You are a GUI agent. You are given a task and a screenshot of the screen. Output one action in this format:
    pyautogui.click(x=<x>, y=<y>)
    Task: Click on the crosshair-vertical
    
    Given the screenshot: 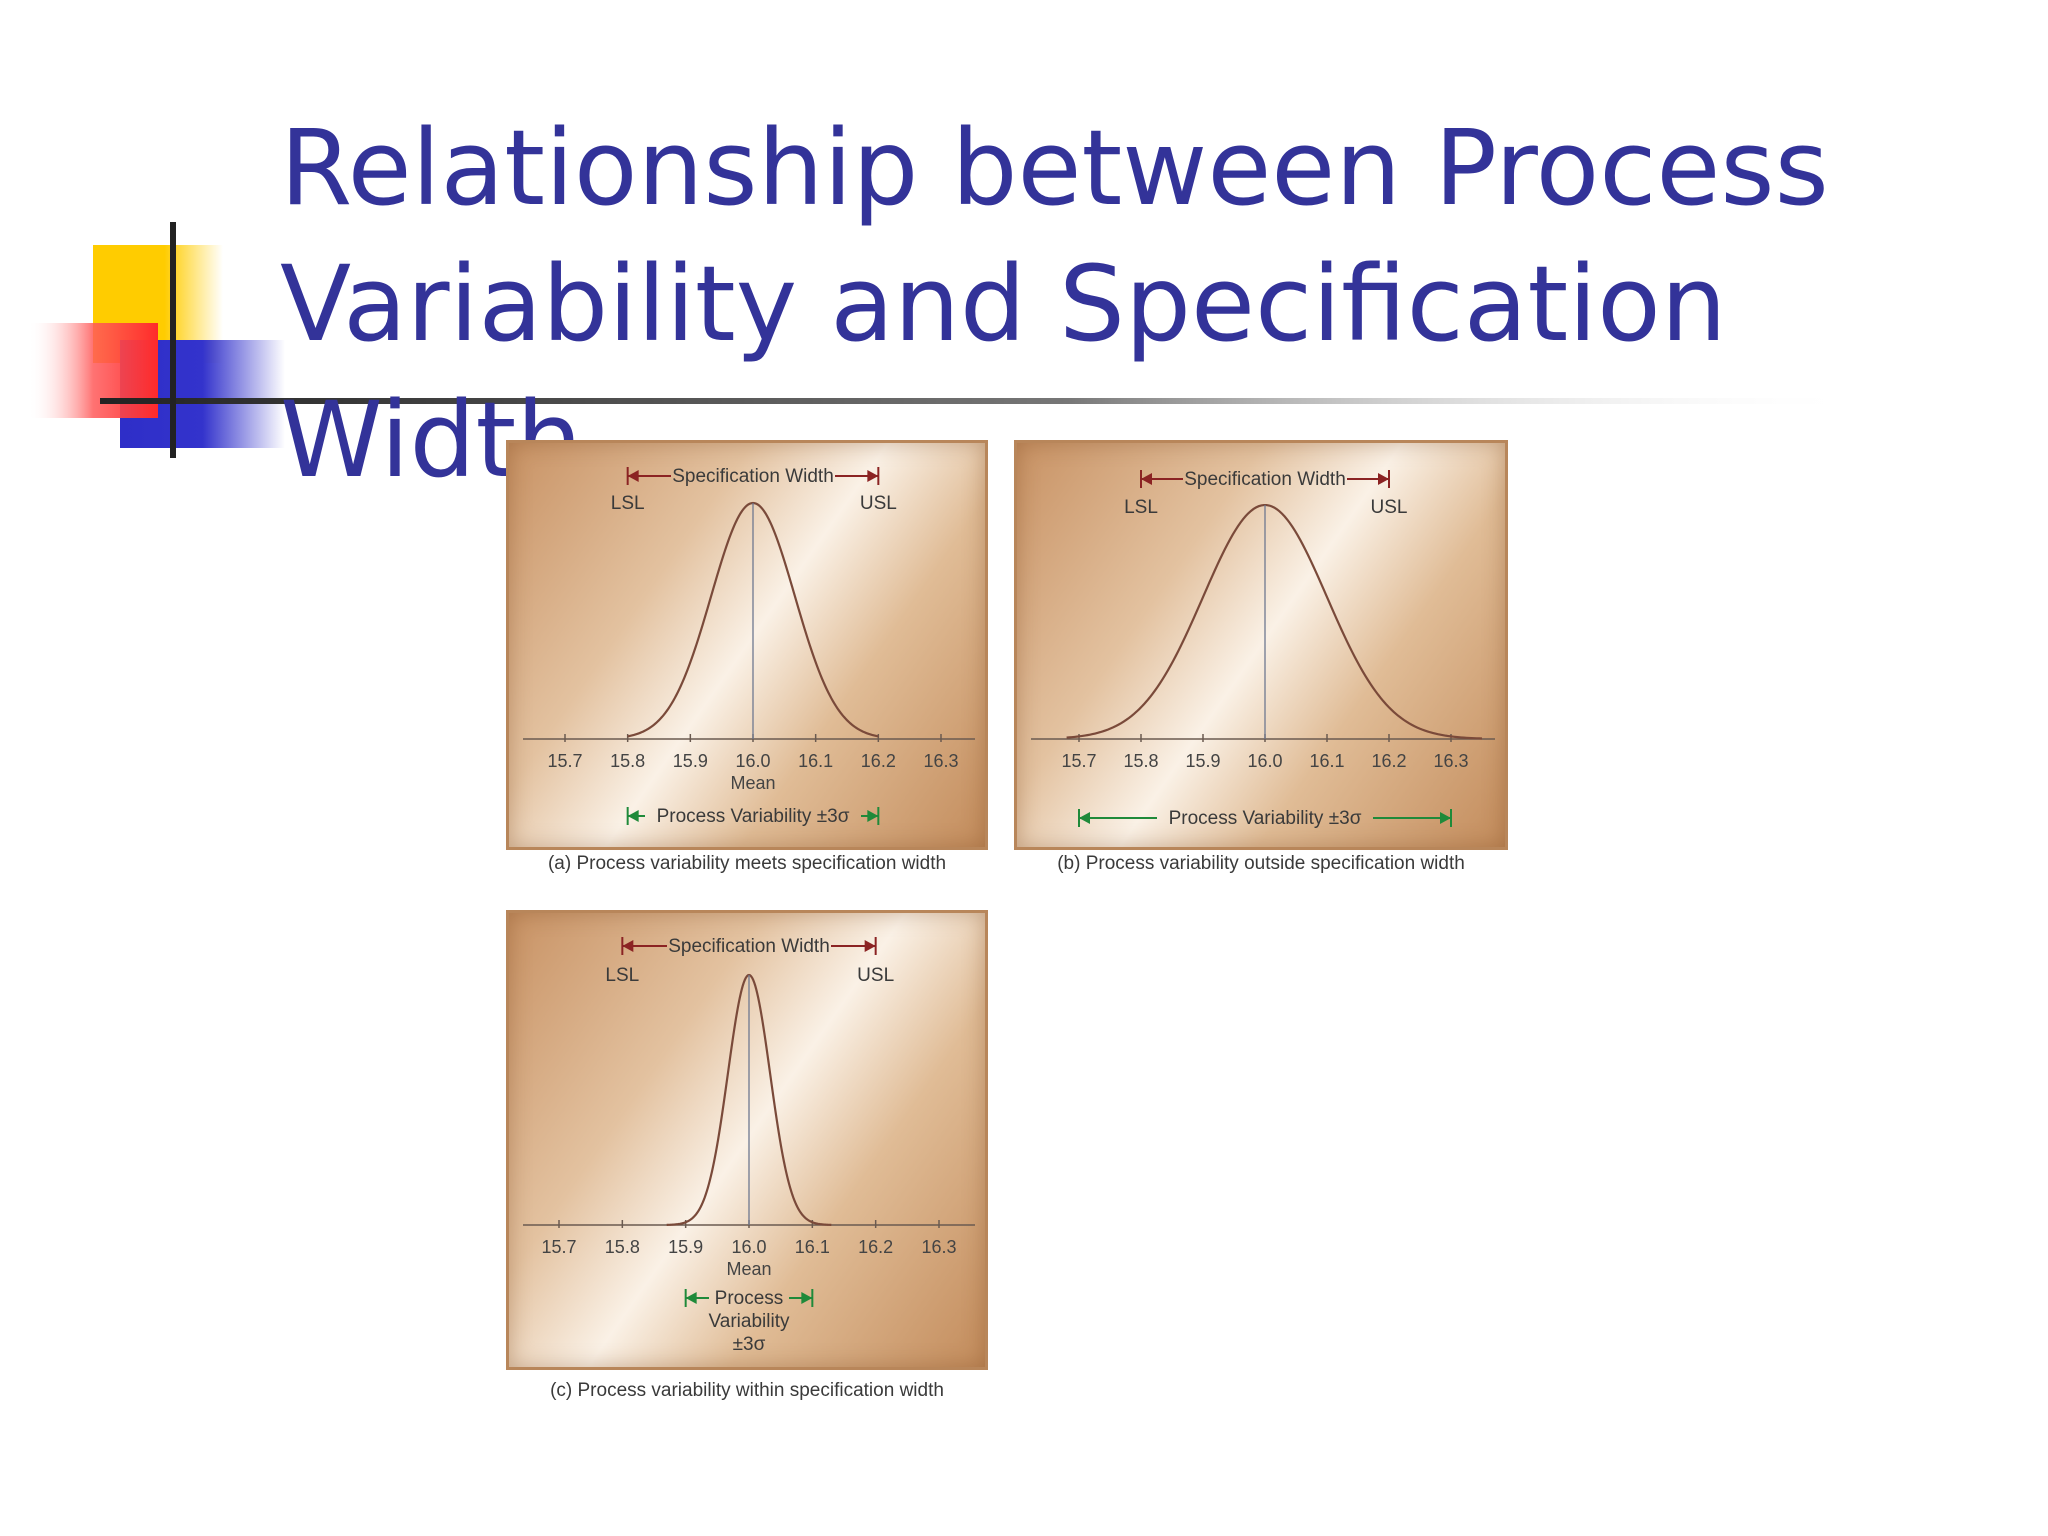 What is the action you would take?
    pyautogui.click(x=173, y=340)
    